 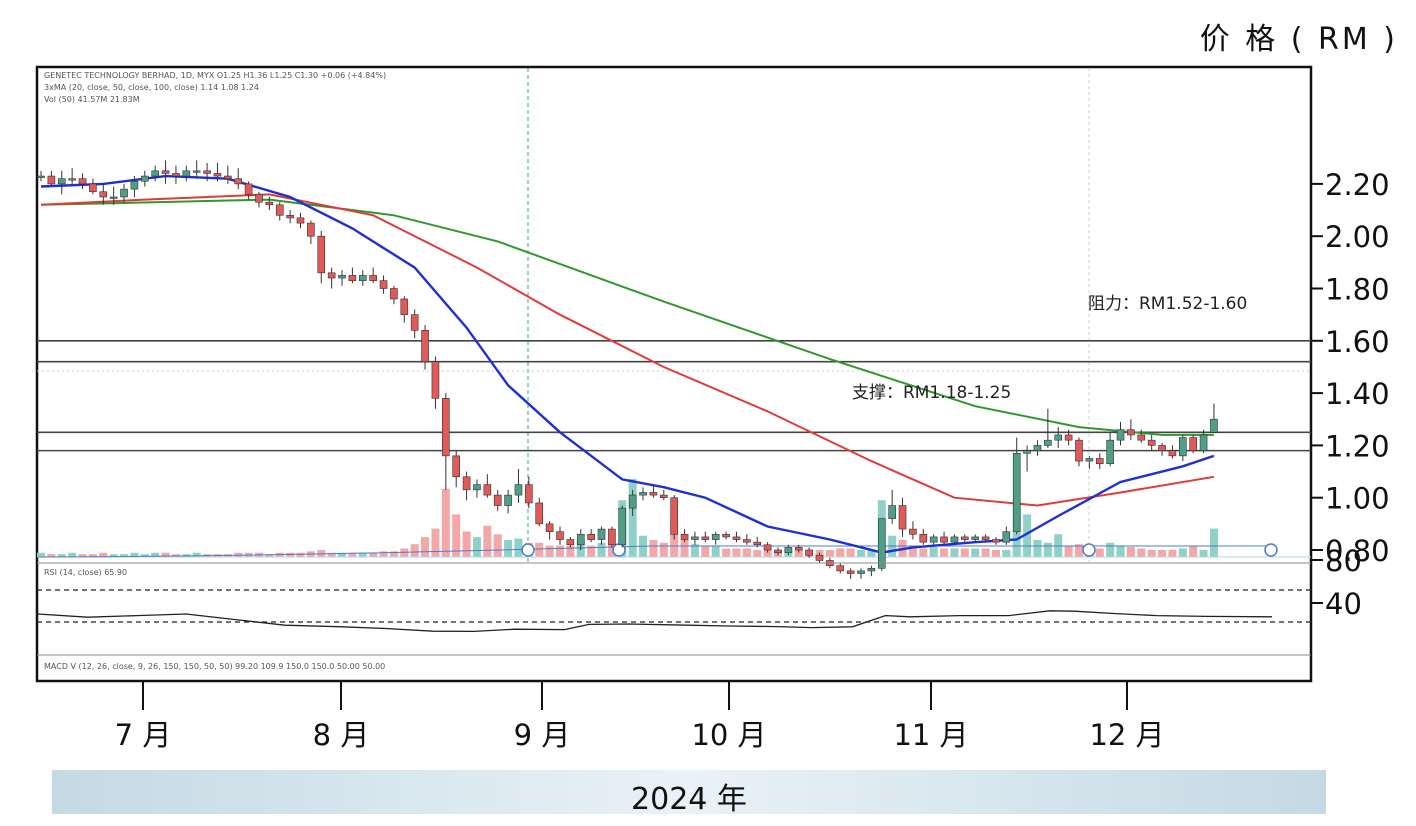 What do you see at coordinates (1357, 342) in the screenshot?
I see `price-tick-label: 1.60` at bounding box center [1357, 342].